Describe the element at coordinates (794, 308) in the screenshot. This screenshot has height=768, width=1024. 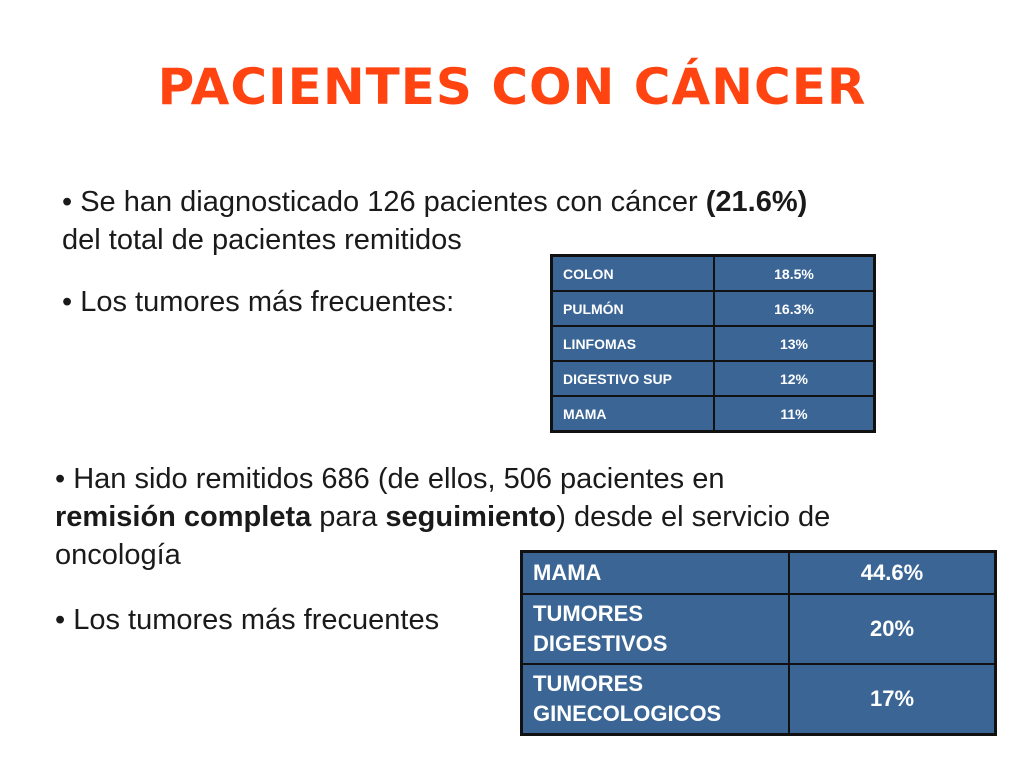
I see `table-cell-value: 16.3%` at that location.